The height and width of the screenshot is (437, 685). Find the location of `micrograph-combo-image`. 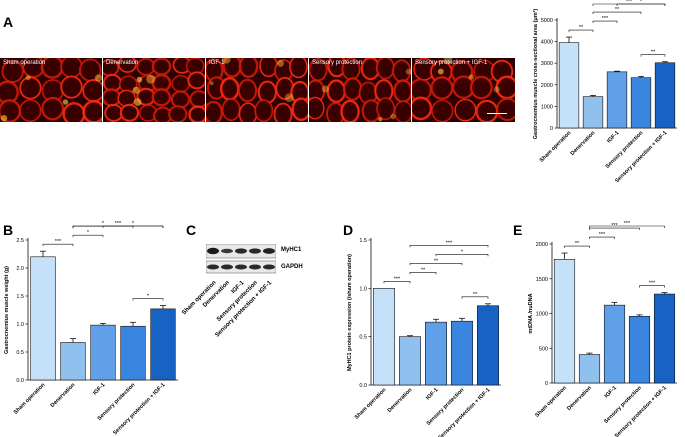

micrograph-combo-image is located at coordinates (463, 90).